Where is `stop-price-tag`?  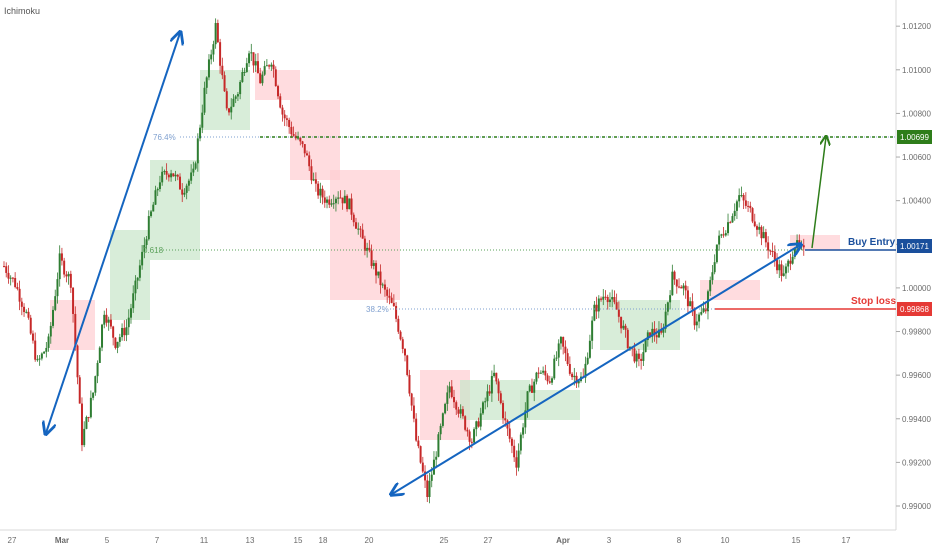 stop-price-tag is located at coordinates (914, 309).